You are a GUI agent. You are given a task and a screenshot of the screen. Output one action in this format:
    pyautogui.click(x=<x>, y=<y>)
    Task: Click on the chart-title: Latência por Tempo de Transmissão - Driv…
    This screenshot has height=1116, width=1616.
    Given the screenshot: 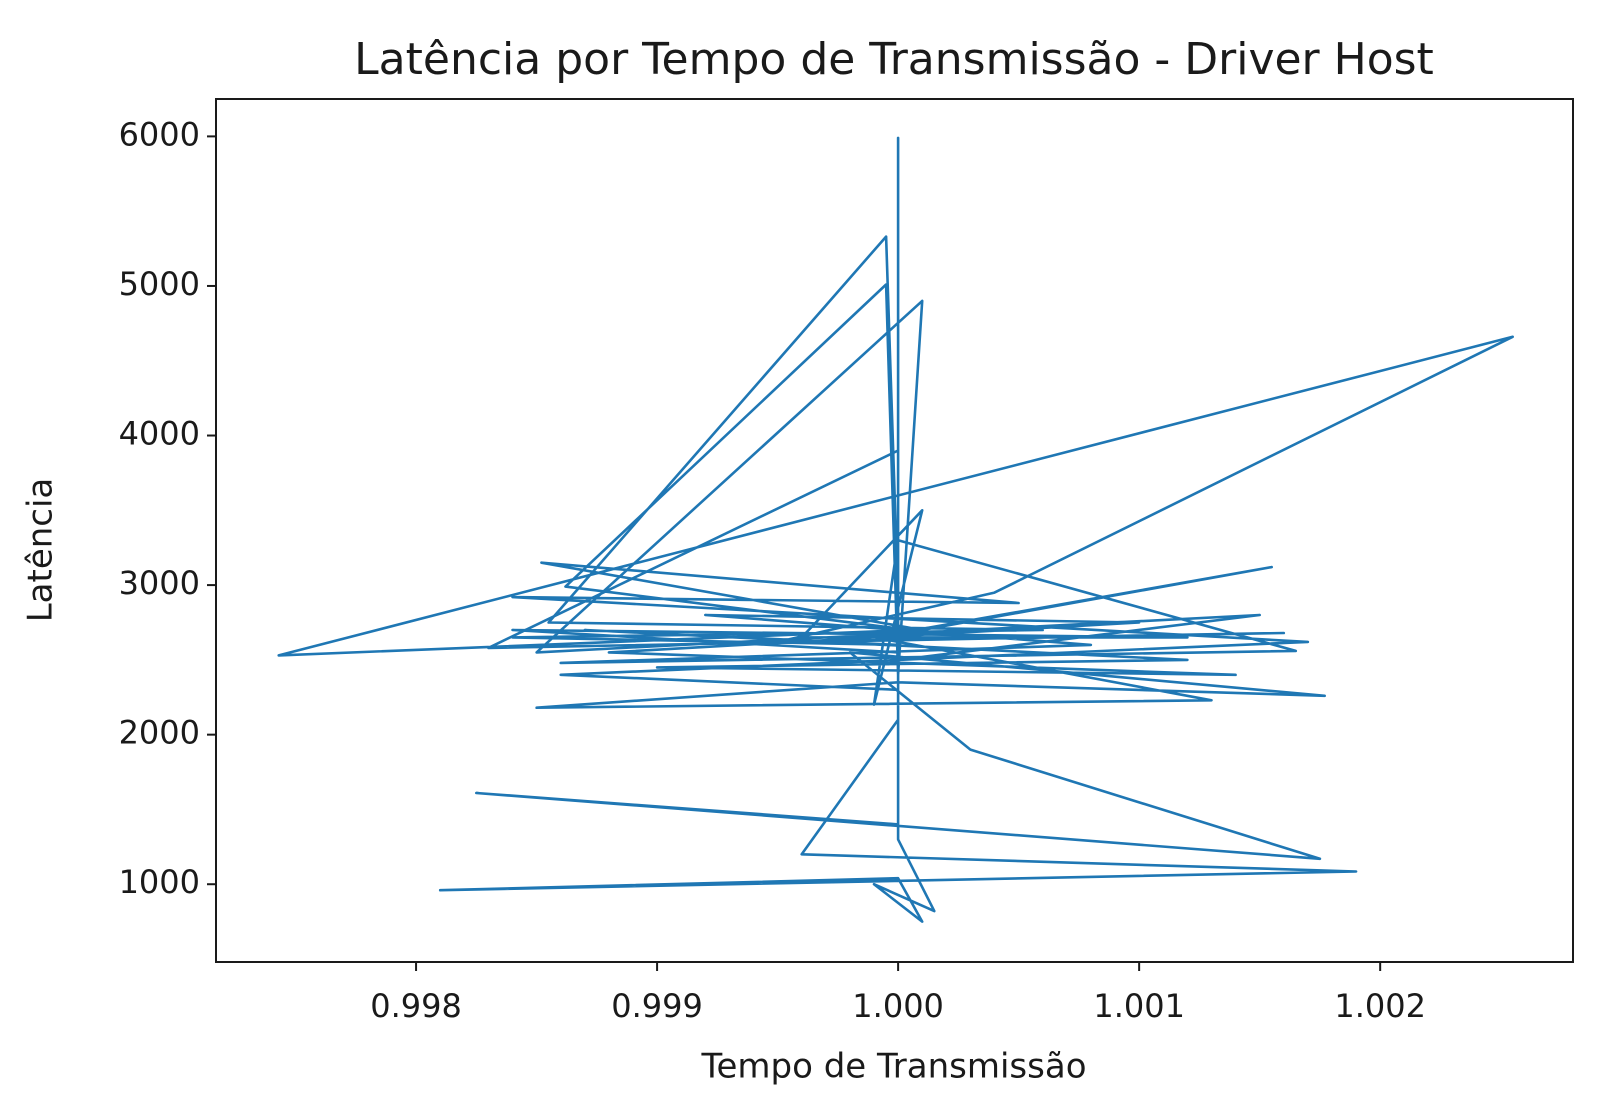 What is the action you would take?
    pyautogui.click(x=894, y=59)
    